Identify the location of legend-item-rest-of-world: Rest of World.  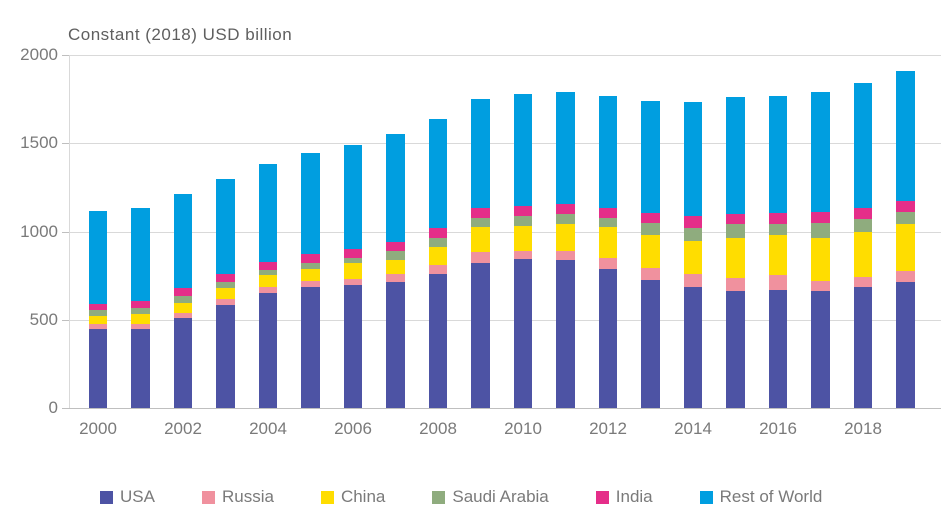
(761, 497).